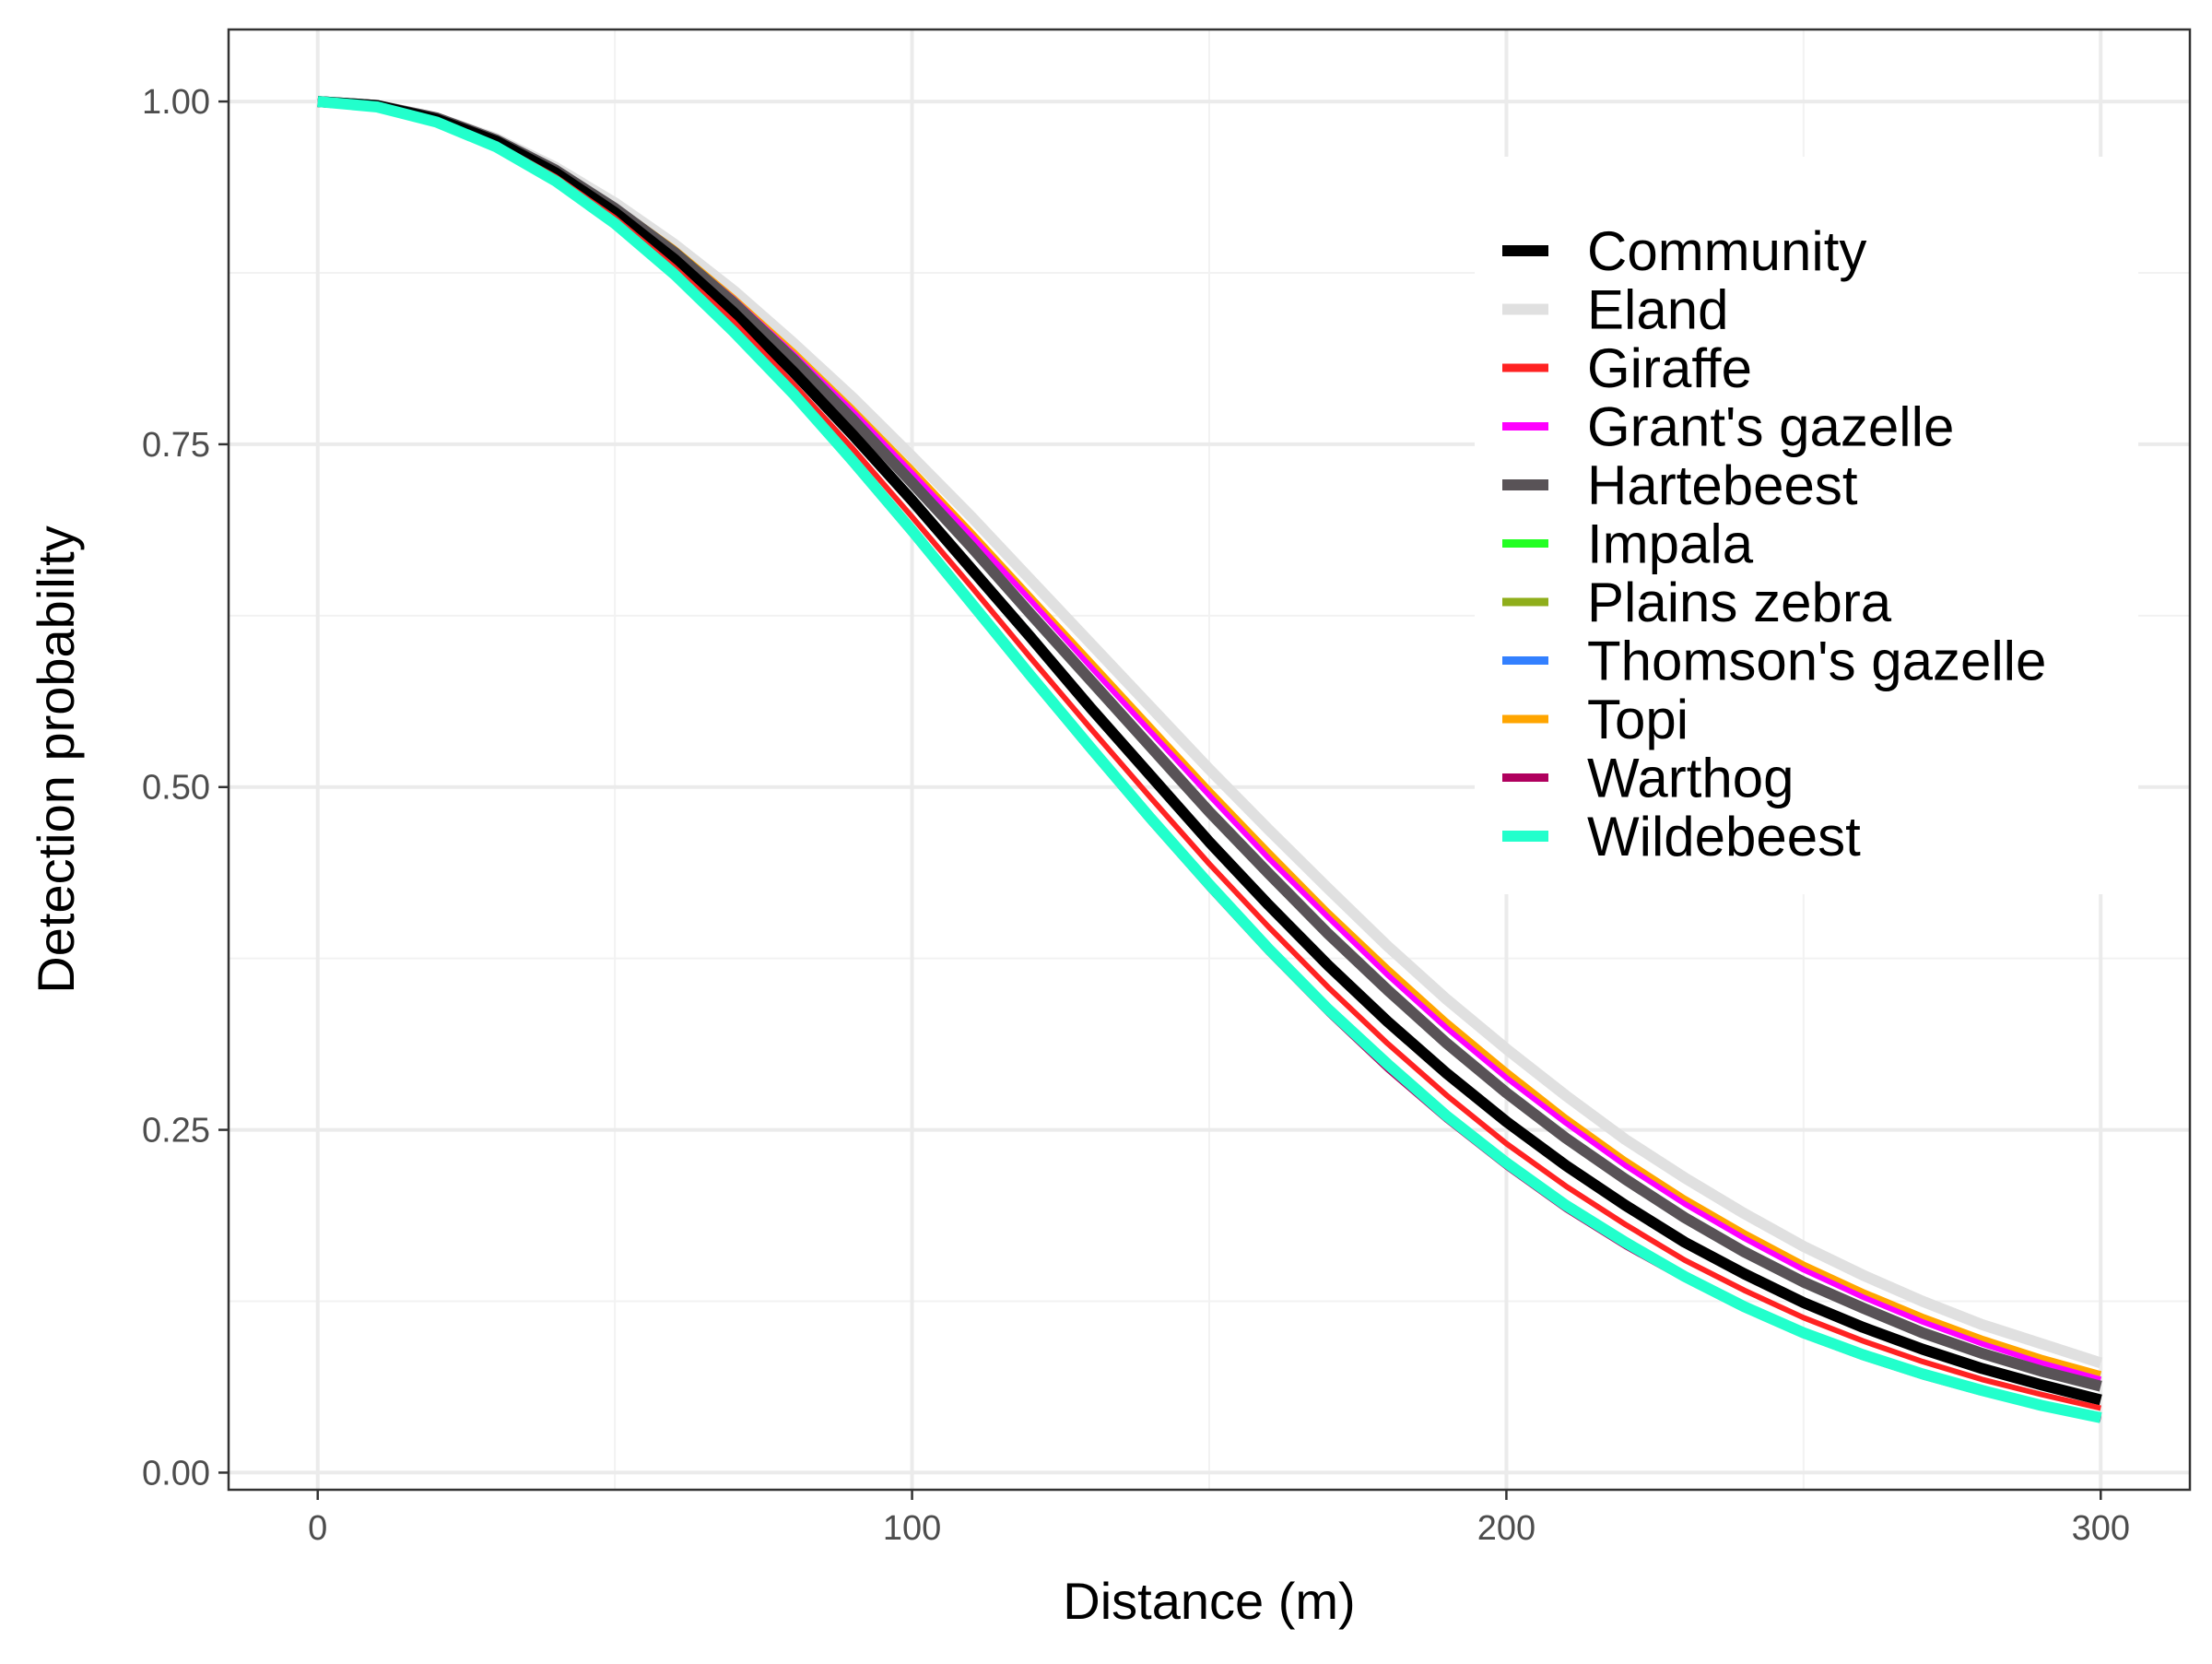 This screenshot has width=2212, height=1664. I want to click on legend-label-thomson-s-gazelle: Thomson's gazelle, so click(1816, 661).